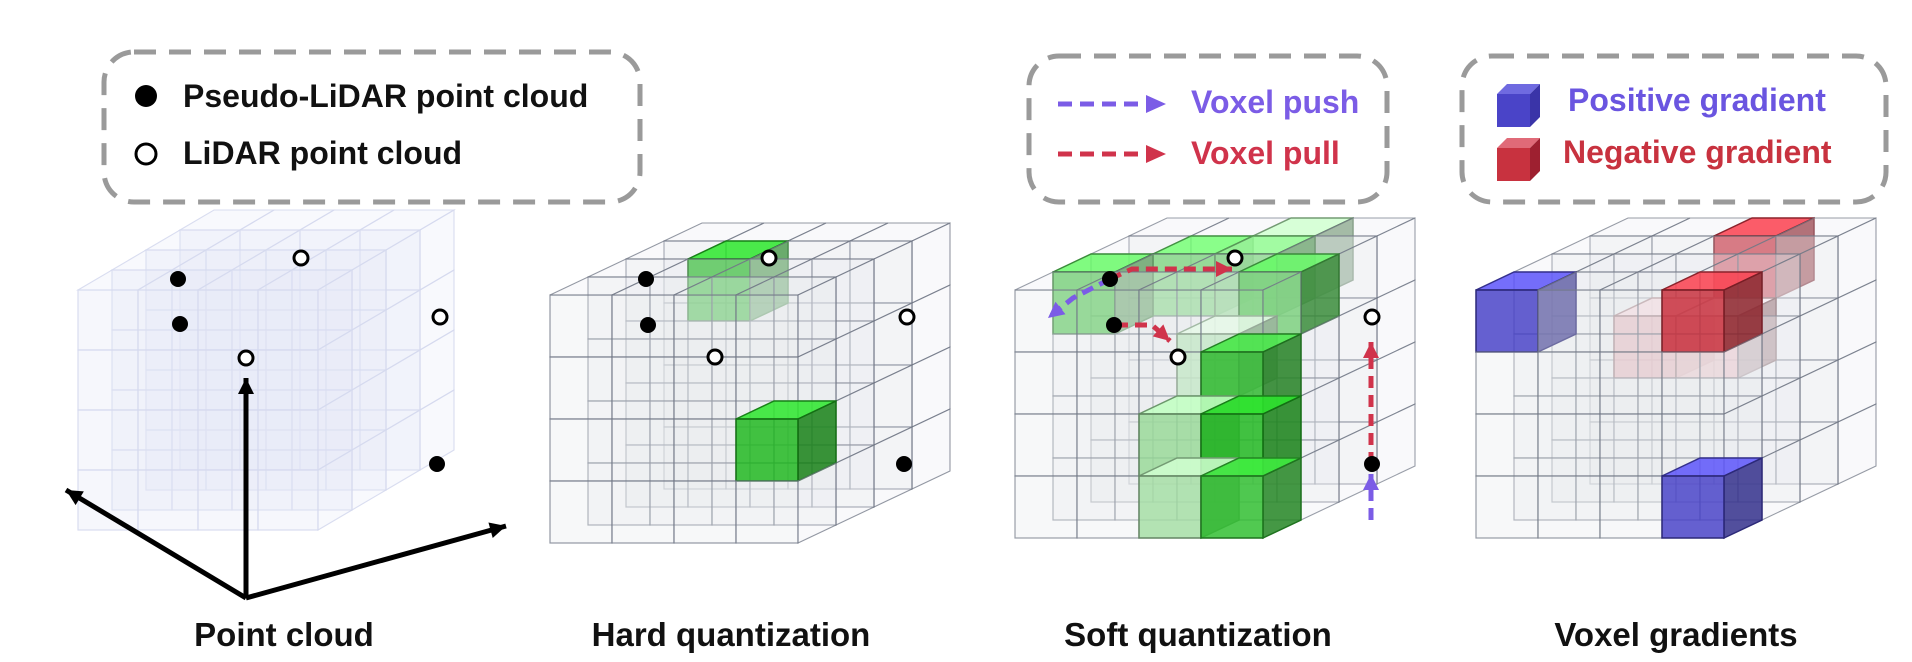 The height and width of the screenshot is (662, 1912). I want to click on voxel-gradients-panel, so click(1676, 378).